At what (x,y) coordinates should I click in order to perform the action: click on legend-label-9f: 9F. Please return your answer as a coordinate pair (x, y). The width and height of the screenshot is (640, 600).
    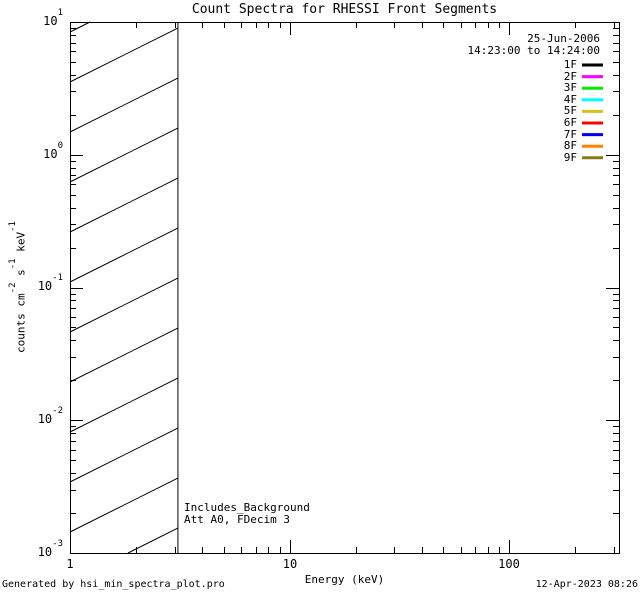
    Looking at the image, I should click on (570, 157).